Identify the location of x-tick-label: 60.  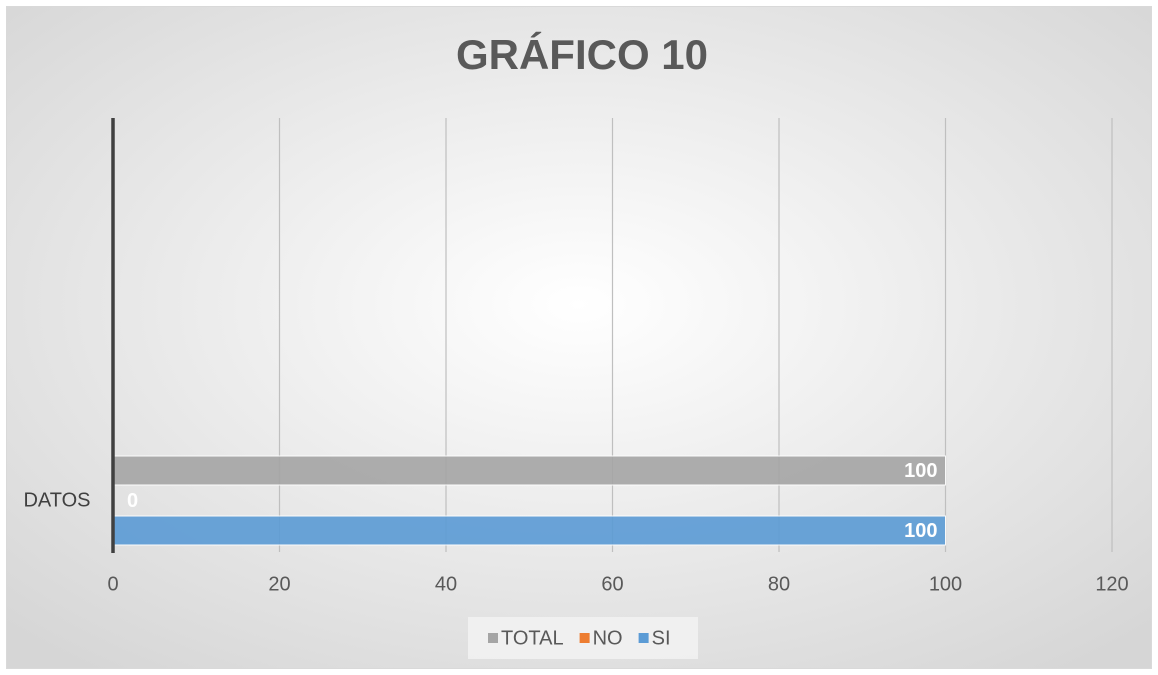
(612, 584).